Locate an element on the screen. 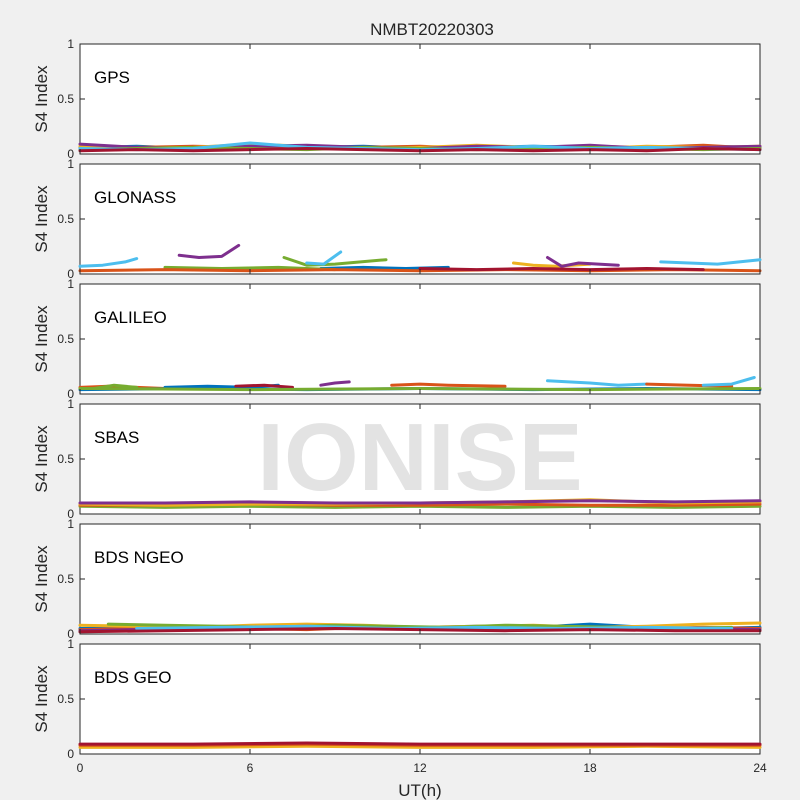  panel-gps: 0 0.5 1 GPS S4 Index is located at coordinates (397, 99).